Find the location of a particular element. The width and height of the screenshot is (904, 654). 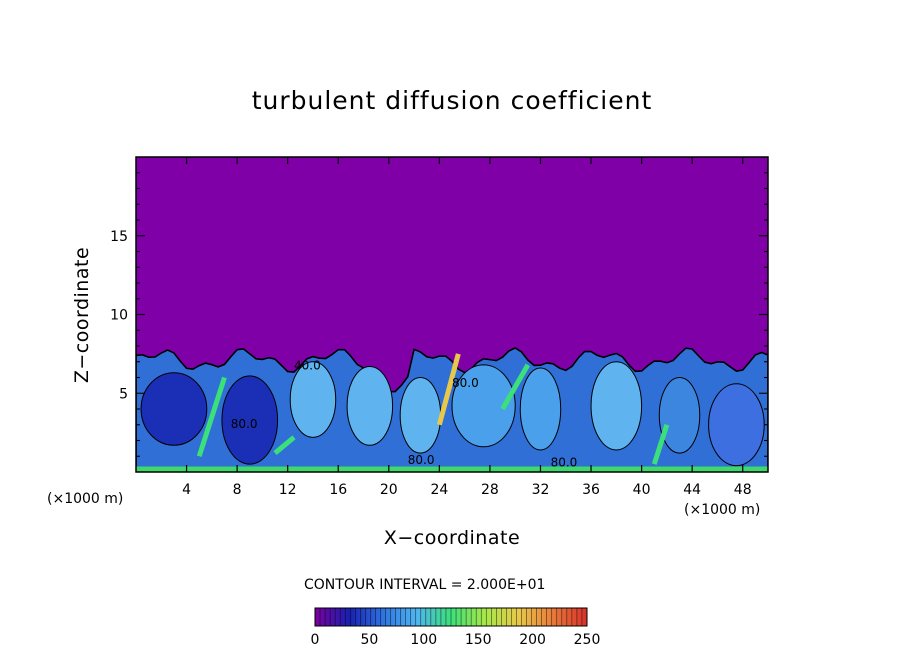

x-axis-unit: (×1000 m) is located at coordinates (722, 510).